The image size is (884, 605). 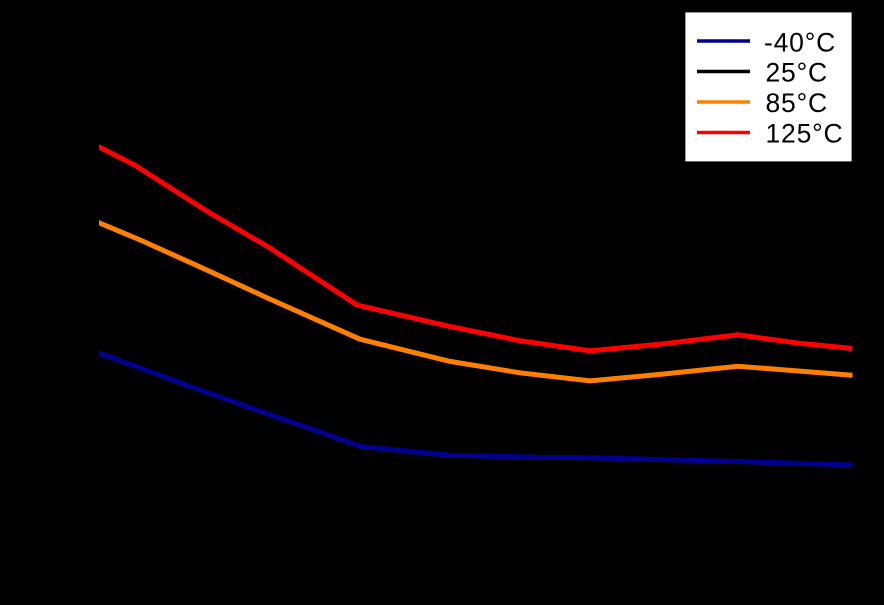 I want to click on svg-text: 125°C, so click(x=805, y=134).